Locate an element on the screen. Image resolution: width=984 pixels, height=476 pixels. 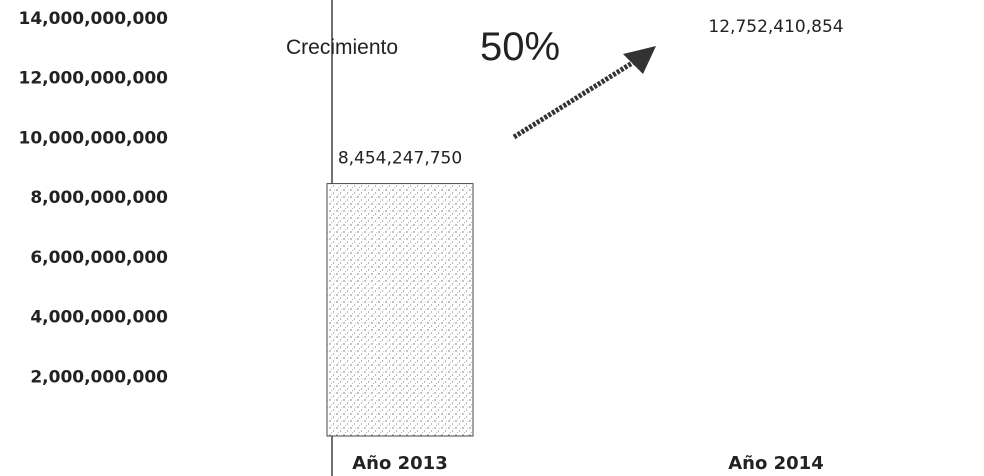
value-label: 8,454,247,750 is located at coordinates (400, 159).